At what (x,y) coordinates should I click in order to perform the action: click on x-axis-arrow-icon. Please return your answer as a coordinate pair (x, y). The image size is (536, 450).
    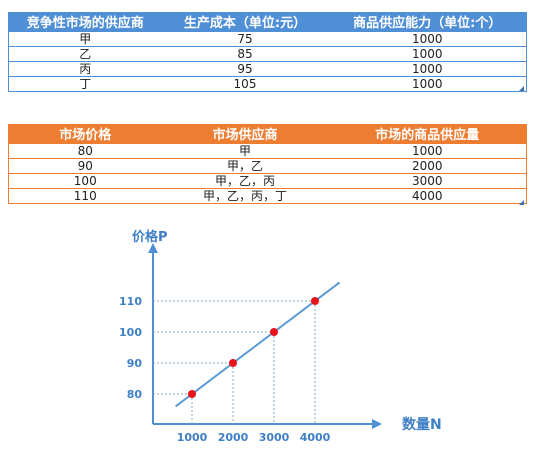
    Looking at the image, I should click on (377, 424).